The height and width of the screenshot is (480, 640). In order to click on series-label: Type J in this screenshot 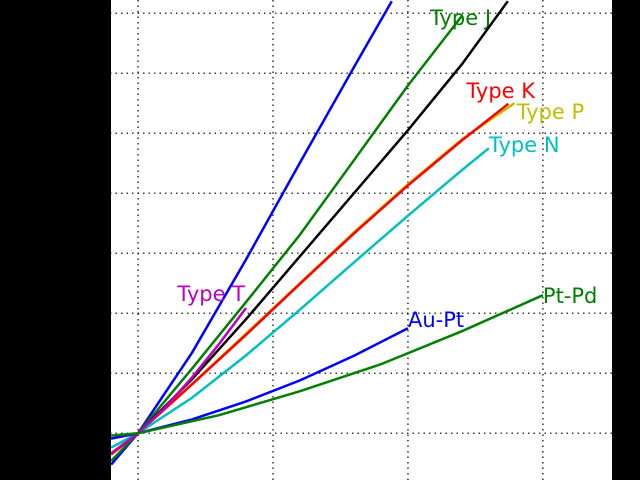, I will do `click(460, 18)`.